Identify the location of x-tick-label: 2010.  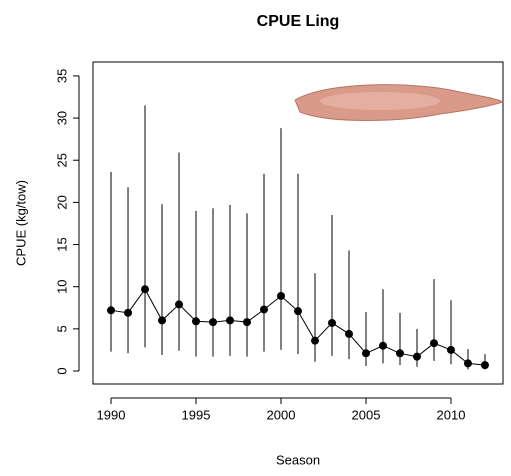
(451, 414).